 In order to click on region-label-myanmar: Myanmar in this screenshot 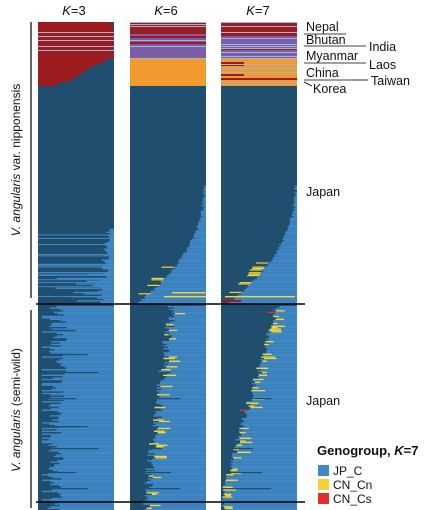, I will do `click(332, 56)`.